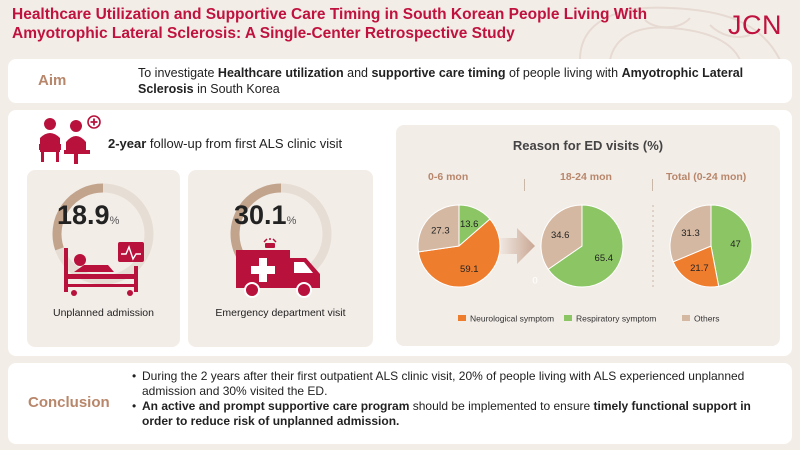 This screenshot has width=800, height=450. I want to click on data-label: 13.6, so click(469, 224).